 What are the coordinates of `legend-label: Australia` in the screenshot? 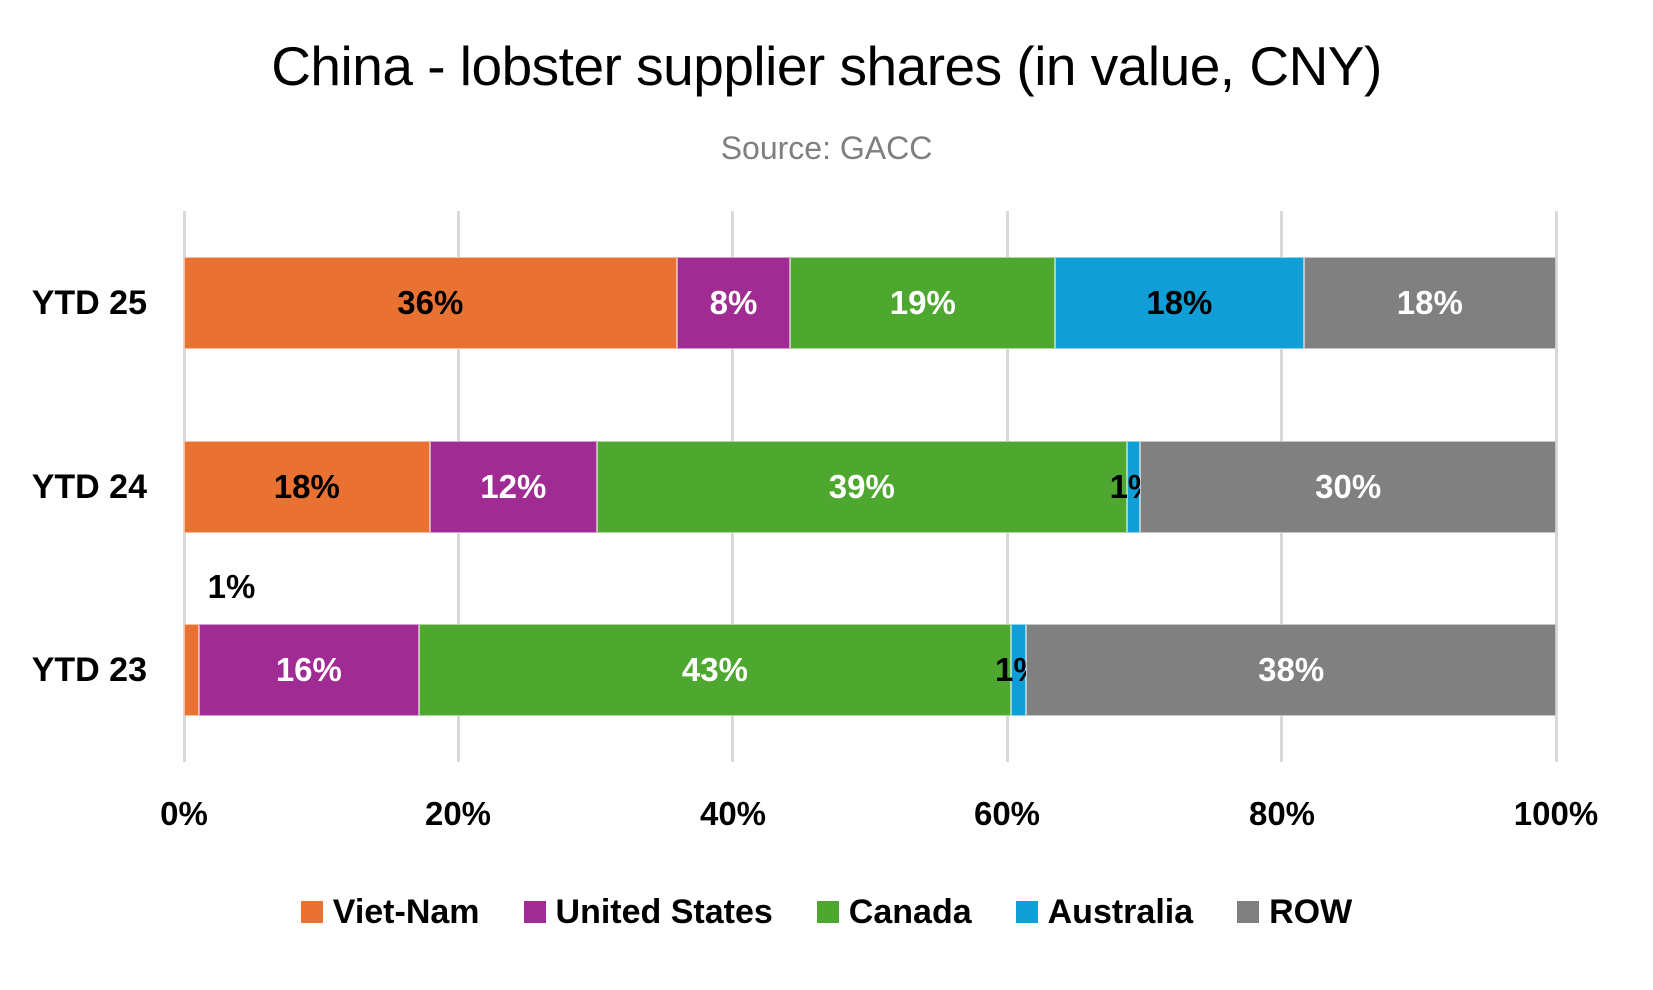 It's located at (1120, 912).